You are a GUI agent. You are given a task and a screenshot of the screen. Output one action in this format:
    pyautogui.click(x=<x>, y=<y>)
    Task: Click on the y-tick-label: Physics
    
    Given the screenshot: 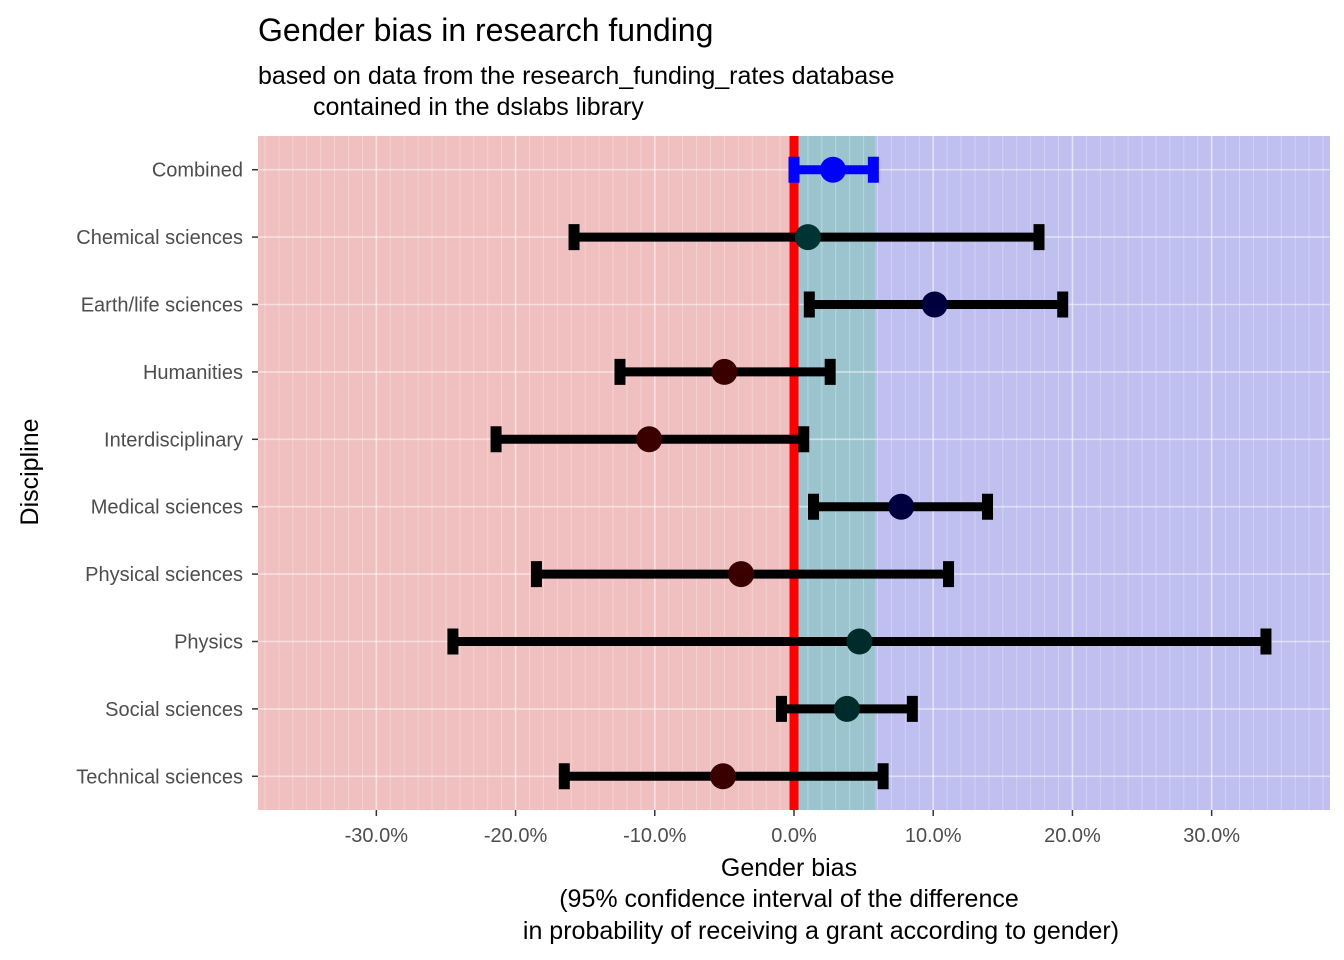 What is the action you would take?
    pyautogui.click(x=208, y=643)
    